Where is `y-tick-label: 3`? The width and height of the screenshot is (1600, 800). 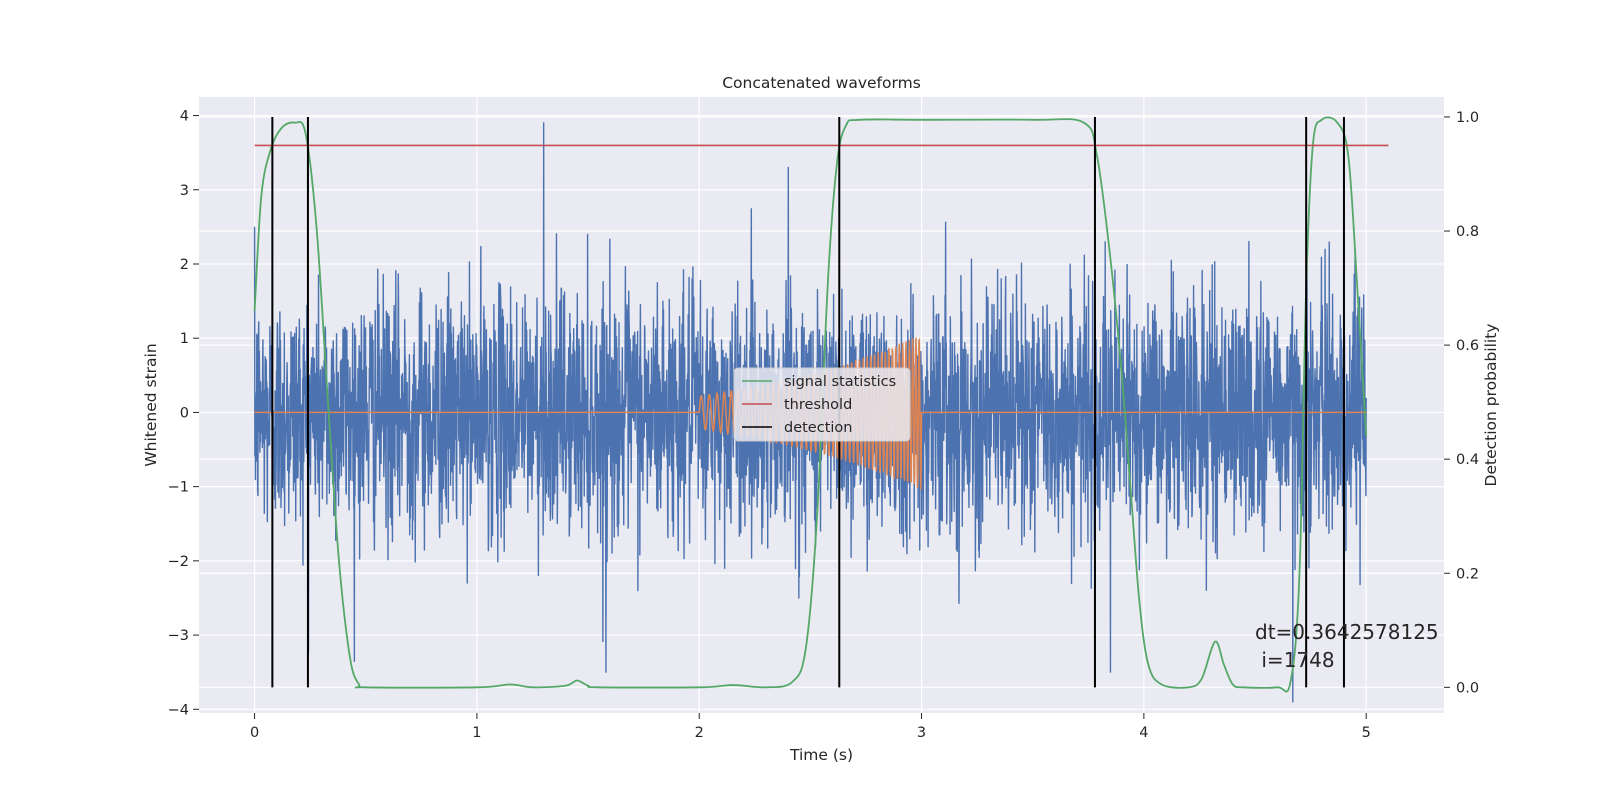
y-tick-label: 3 is located at coordinates (184, 191).